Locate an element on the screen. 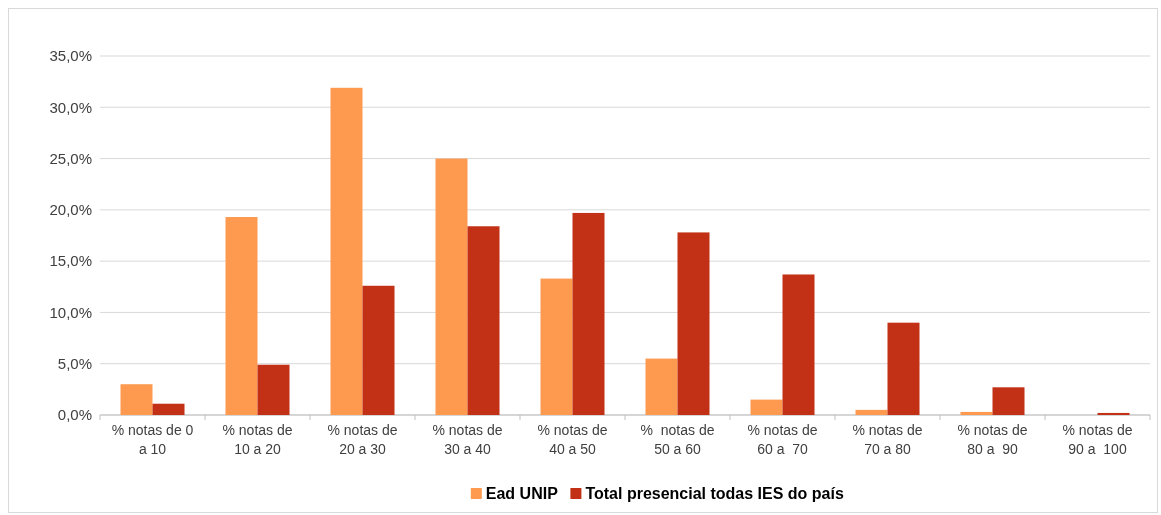 This screenshot has width=1161, height=515. x-tick-label: % notas de 30 a 40 is located at coordinates (467, 439).